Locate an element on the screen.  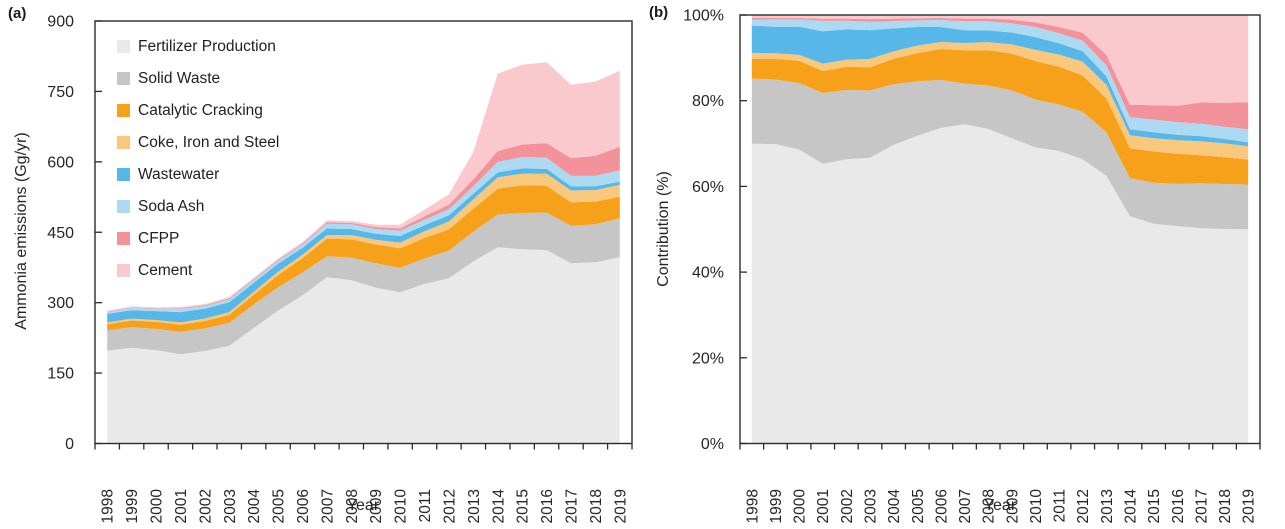
y-tick-label-b: 0% is located at coordinates (712, 444).